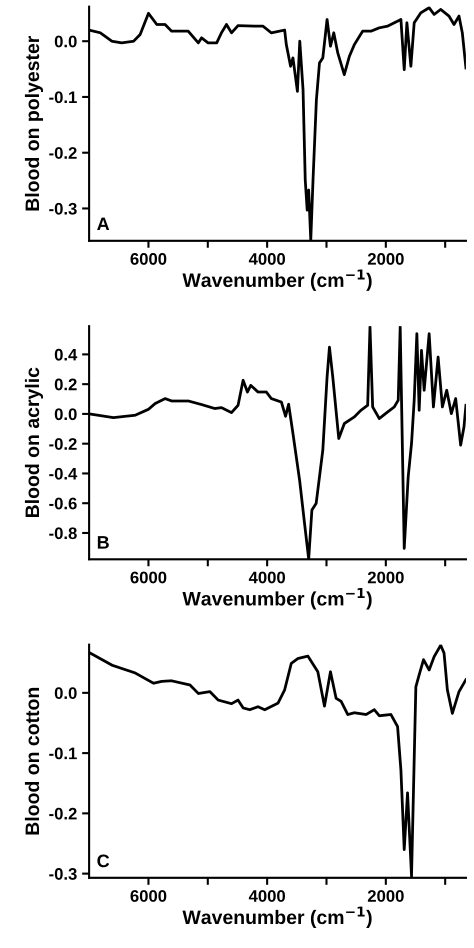  I want to click on y-axis-title: Blood on acrylic, so click(34, 443).